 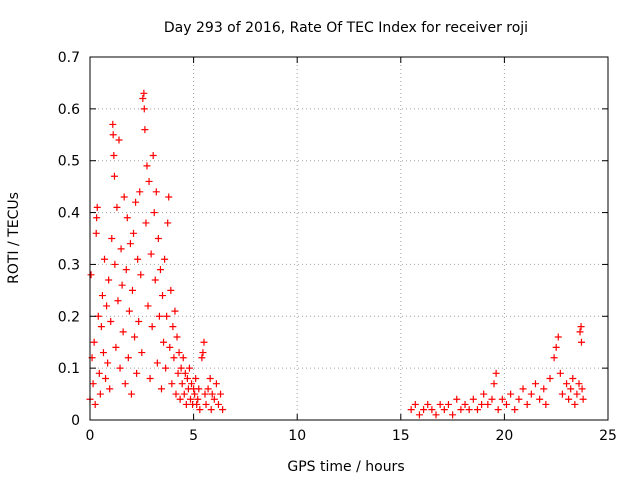 What do you see at coordinates (69, 317) in the screenshot?
I see `y-tick-label: 0.2` at bounding box center [69, 317].